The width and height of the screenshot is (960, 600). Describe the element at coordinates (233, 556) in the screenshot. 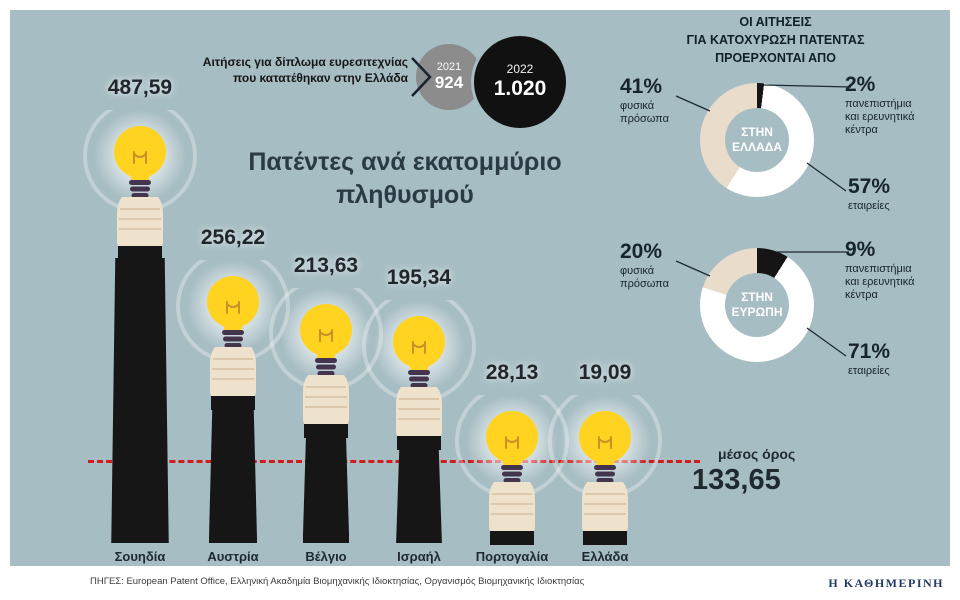

I see `country-label: Αυστρία` at that location.